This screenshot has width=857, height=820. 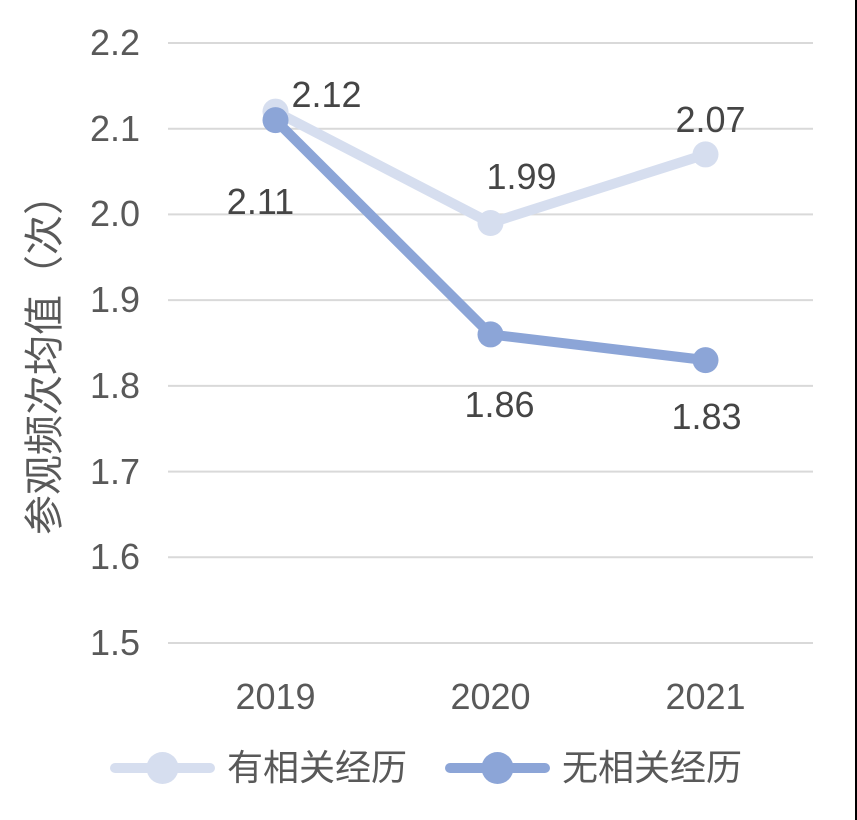 I want to click on y-tick-label: 1.5, so click(x=114, y=642).